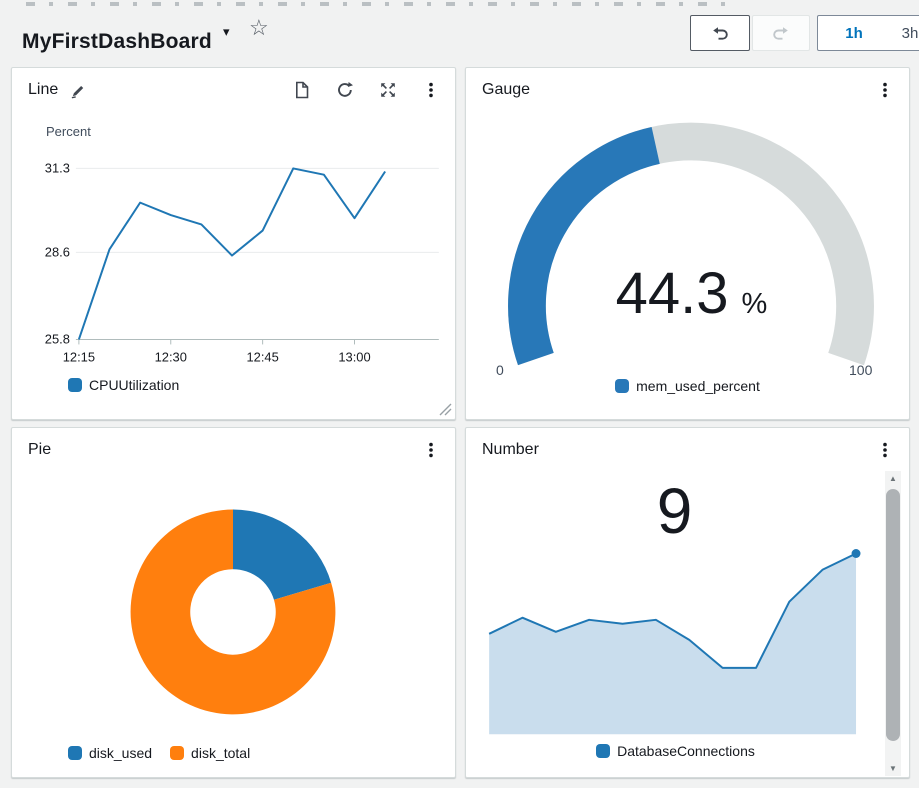  I want to click on undo-button, so click(720, 33).